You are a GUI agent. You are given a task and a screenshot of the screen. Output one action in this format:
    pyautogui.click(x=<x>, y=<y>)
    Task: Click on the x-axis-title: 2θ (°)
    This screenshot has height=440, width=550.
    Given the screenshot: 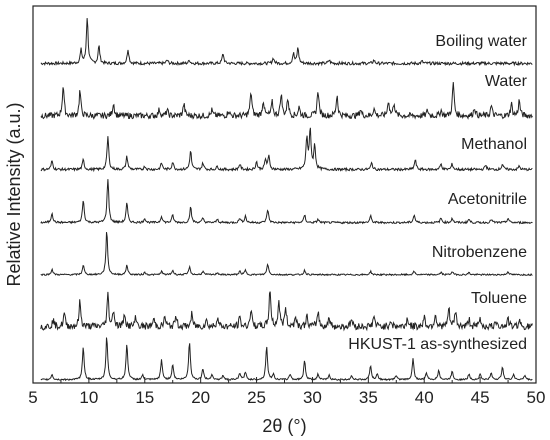 What is the action you would take?
    pyautogui.click(x=284, y=426)
    